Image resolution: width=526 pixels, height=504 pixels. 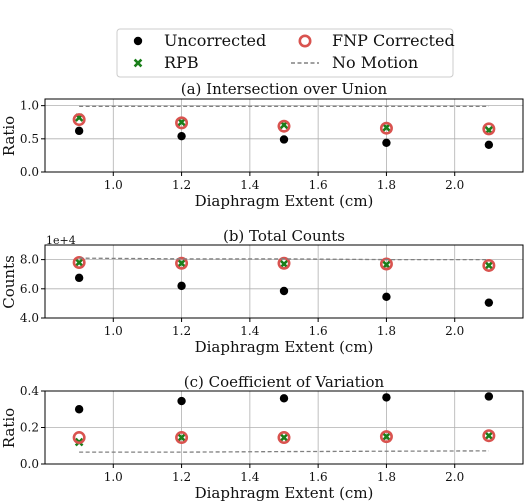 What do you see at coordinates (284, 89) in the screenshot?
I see `panel-title: (a) Intersection over Union` at bounding box center [284, 89].